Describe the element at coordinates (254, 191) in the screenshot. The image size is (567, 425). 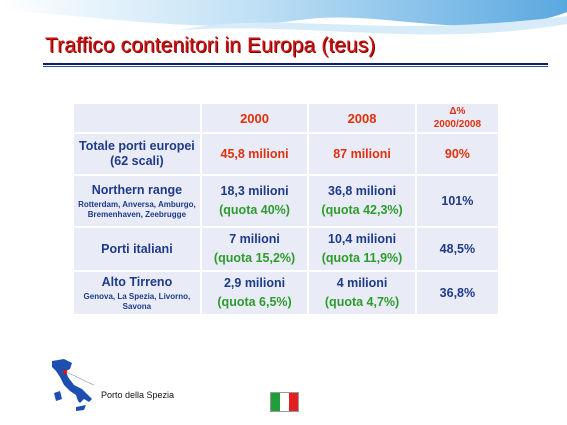
I see `value-2000-amount: 18,3 milioni` at that location.